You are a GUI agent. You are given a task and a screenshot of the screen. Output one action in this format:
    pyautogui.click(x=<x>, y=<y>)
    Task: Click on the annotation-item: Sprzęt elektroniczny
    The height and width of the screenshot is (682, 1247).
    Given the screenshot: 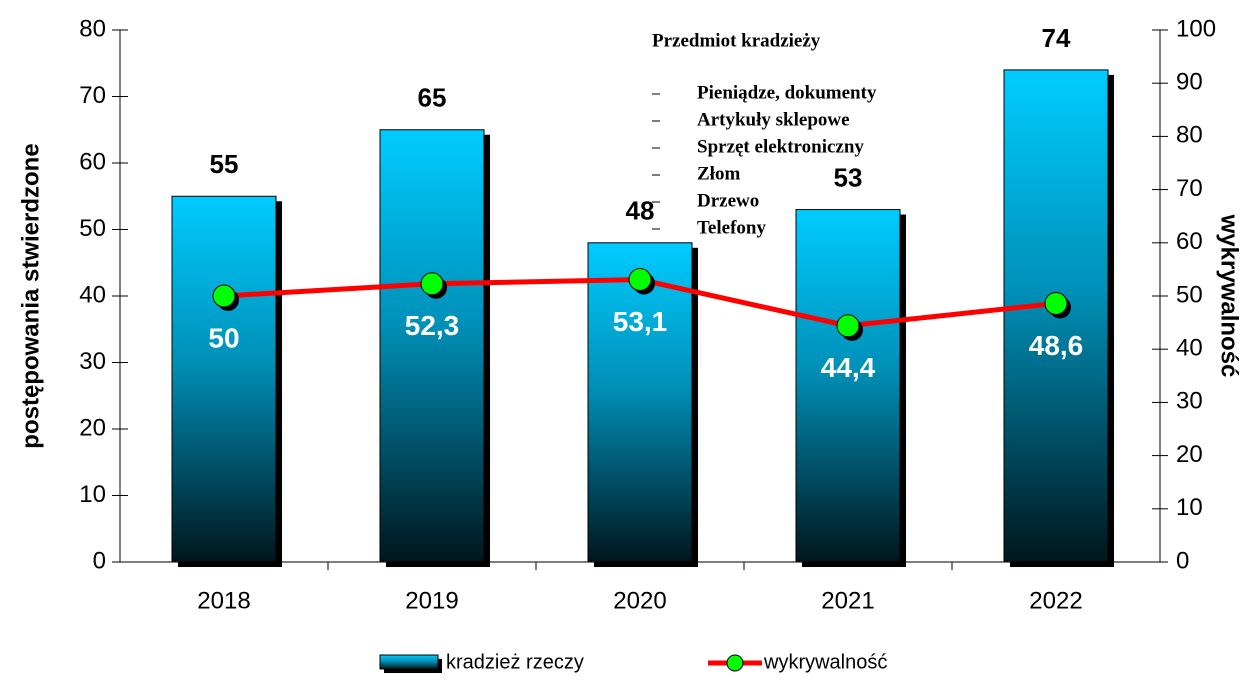 What is the action you would take?
    pyautogui.click(x=780, y=146)
    